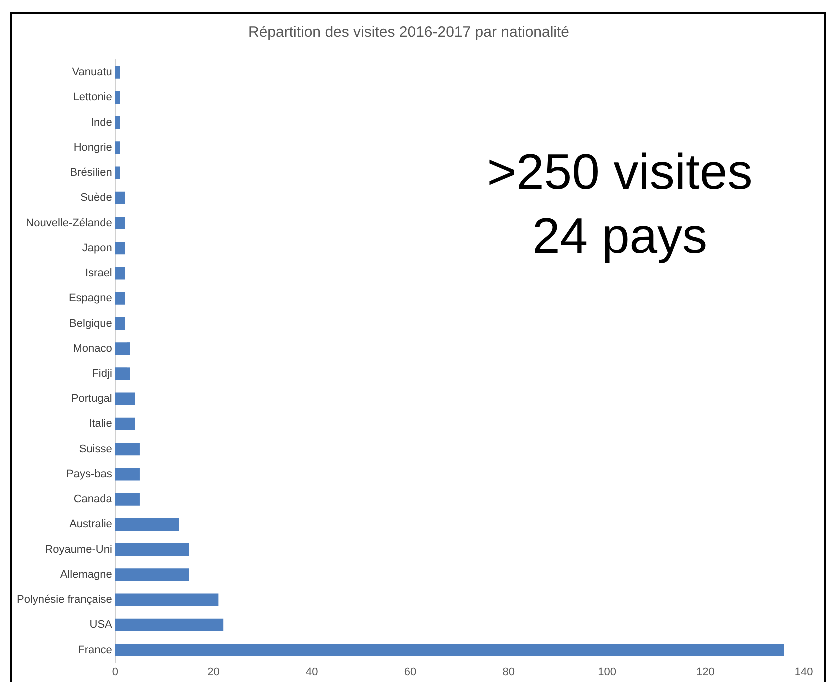  I want to click on x-tick-label: 100, so click(607, 672).